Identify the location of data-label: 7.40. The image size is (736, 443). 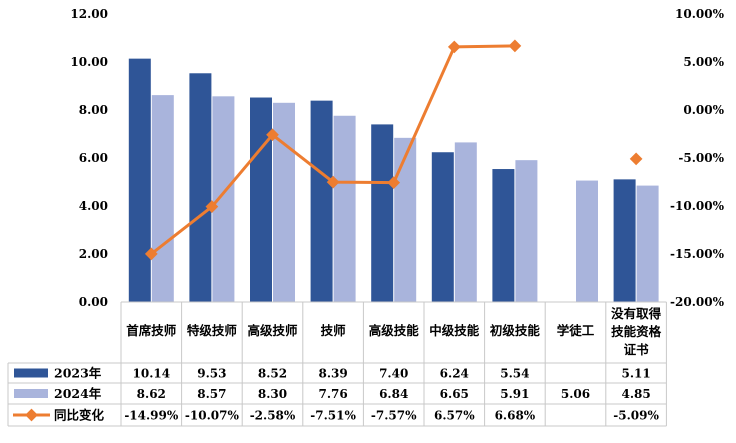
(393, 374).